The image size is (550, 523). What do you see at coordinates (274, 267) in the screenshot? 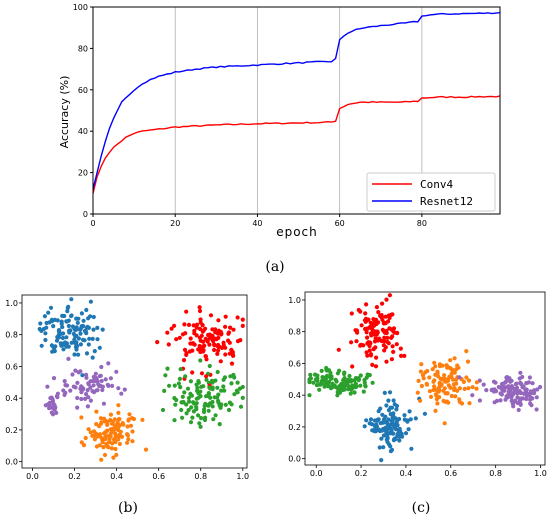
I see `panel-label-a: (a)` at bounding box center [274, 267].